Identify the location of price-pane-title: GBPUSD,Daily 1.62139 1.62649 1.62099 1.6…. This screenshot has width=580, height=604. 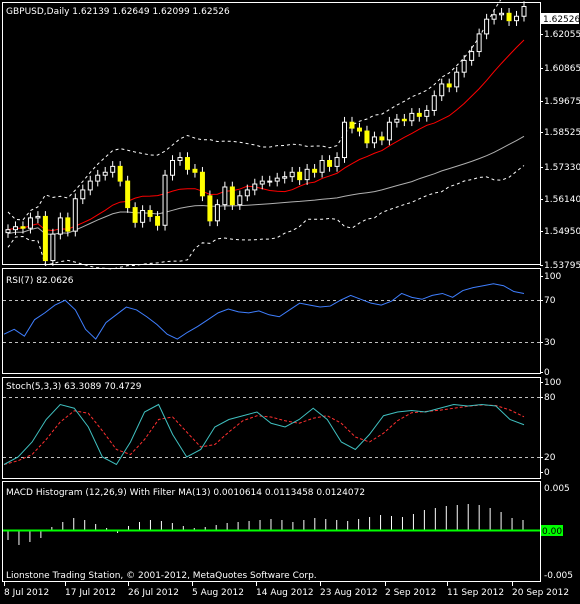
(118, 12).